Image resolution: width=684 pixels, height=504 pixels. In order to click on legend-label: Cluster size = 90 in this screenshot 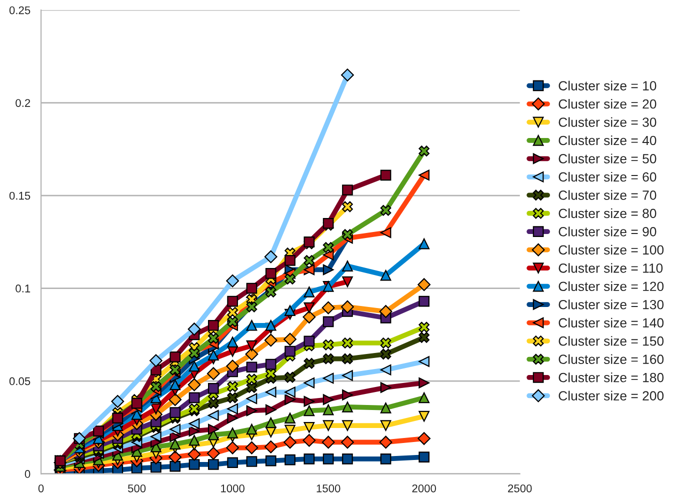, I will do `click(607, 231)`.